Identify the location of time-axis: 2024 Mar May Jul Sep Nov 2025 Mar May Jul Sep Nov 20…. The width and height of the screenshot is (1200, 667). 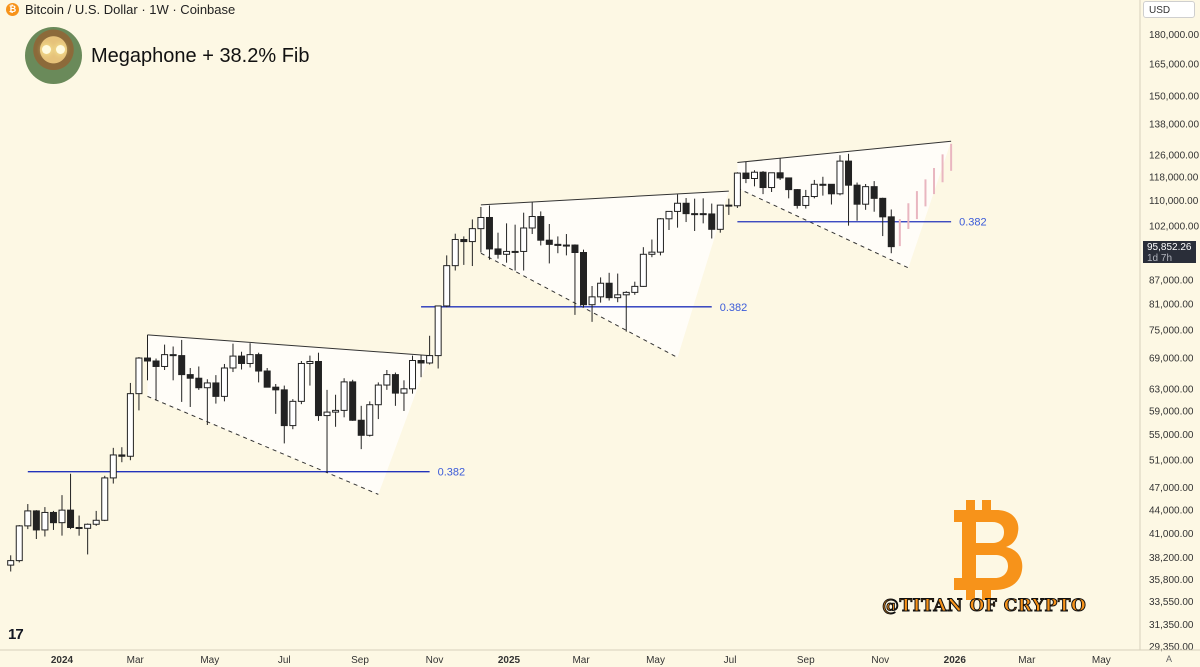
(600, 657).